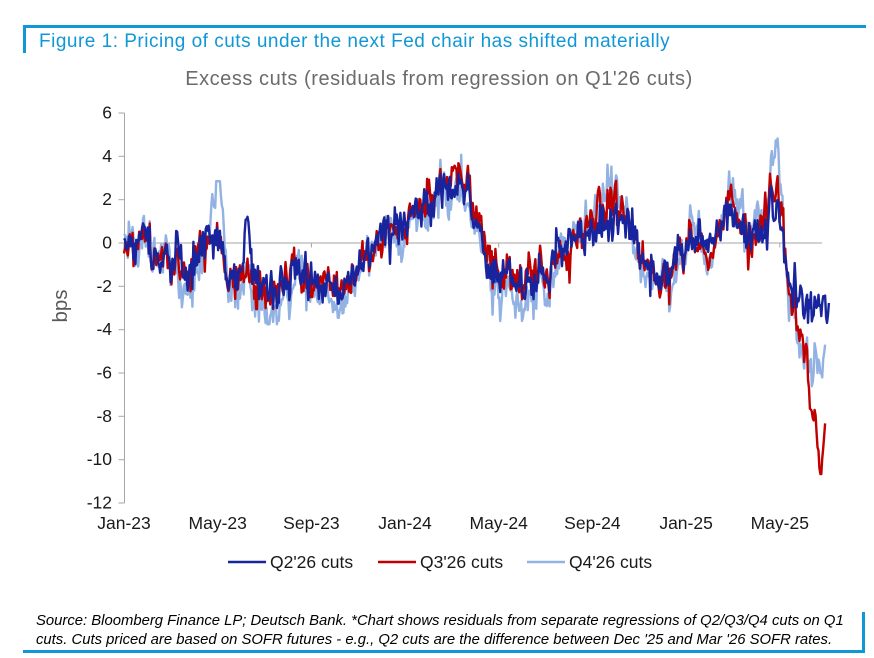 This screenshot has height=658, width=874. What do you see at coordinates (104, 329) in the screenshot?
I see `svg-text: -4` at bounding box center [104, 329].